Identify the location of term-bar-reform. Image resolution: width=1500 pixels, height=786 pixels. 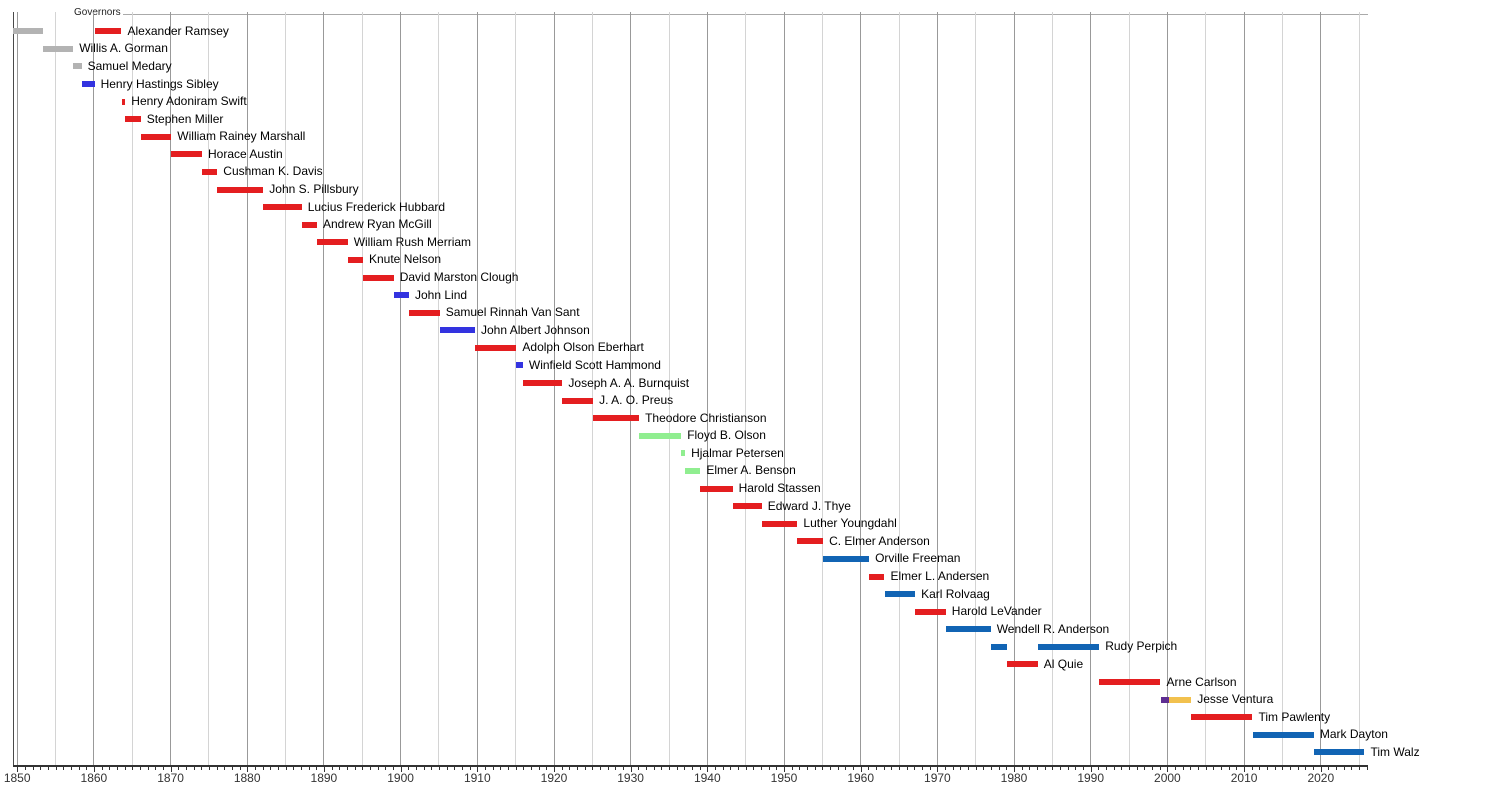
(1164, 699).